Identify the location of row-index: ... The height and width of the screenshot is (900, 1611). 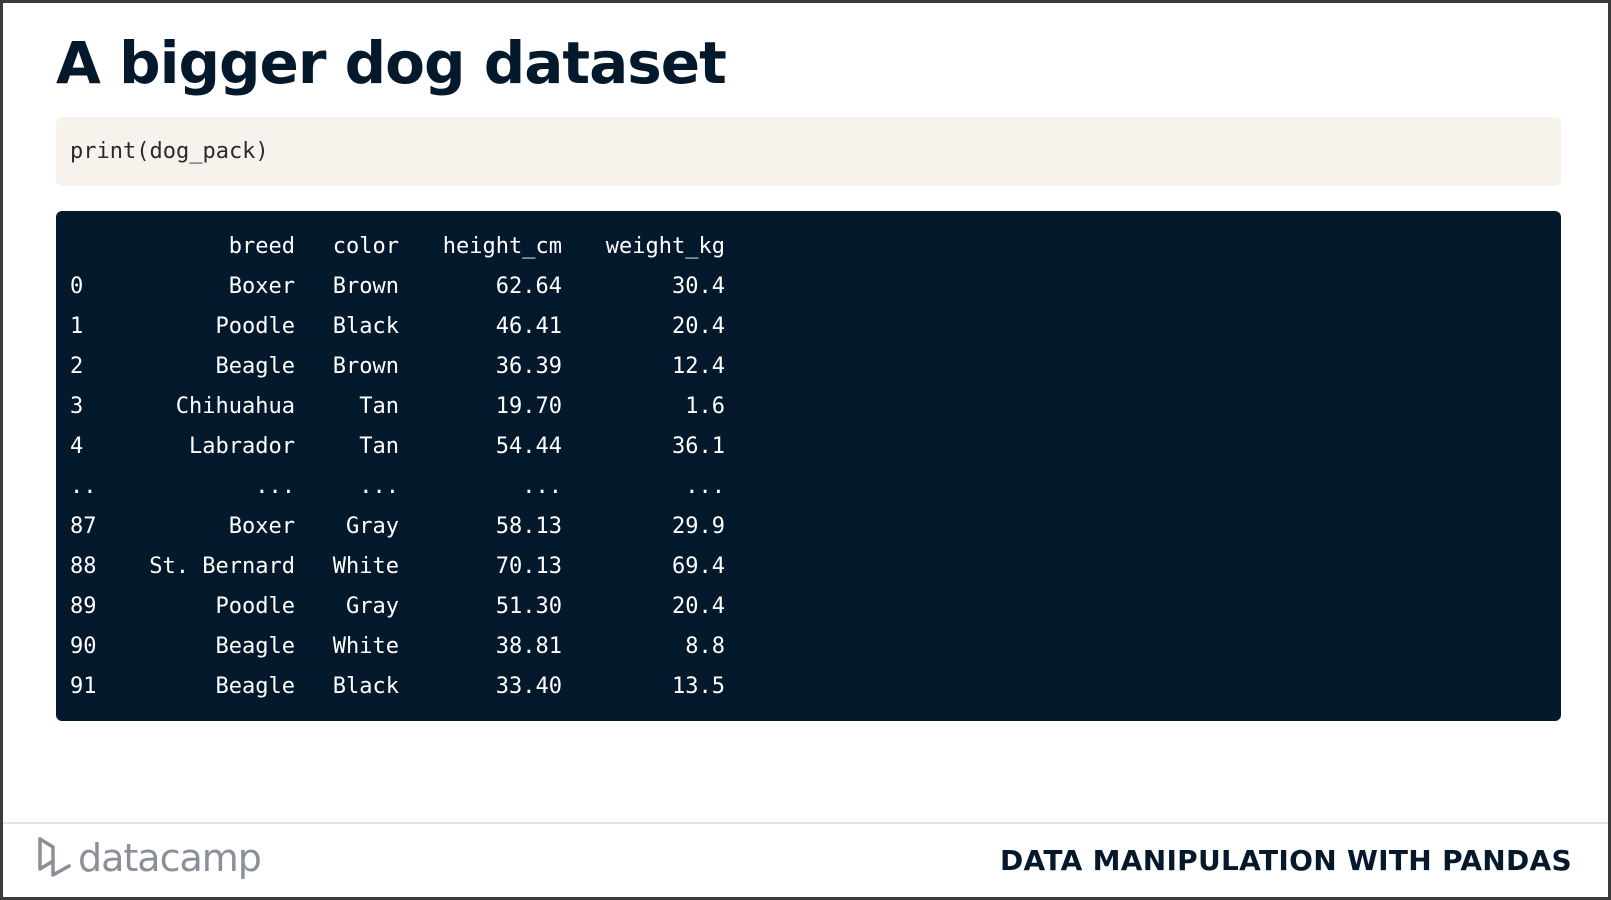
(83, 486).